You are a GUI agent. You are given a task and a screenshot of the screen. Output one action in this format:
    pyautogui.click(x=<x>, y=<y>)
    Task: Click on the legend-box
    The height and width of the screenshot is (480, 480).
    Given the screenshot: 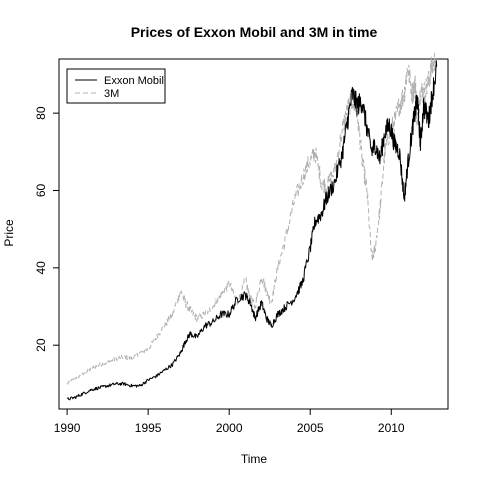 What is the action you would take?
    pyautogui.click(x=116, y=86)
    